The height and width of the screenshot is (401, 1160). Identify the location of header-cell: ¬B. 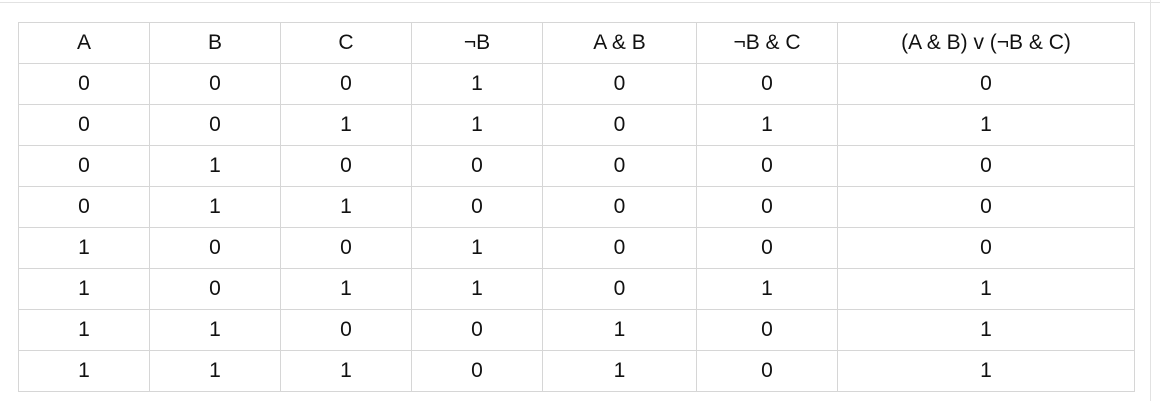
(477, 43).